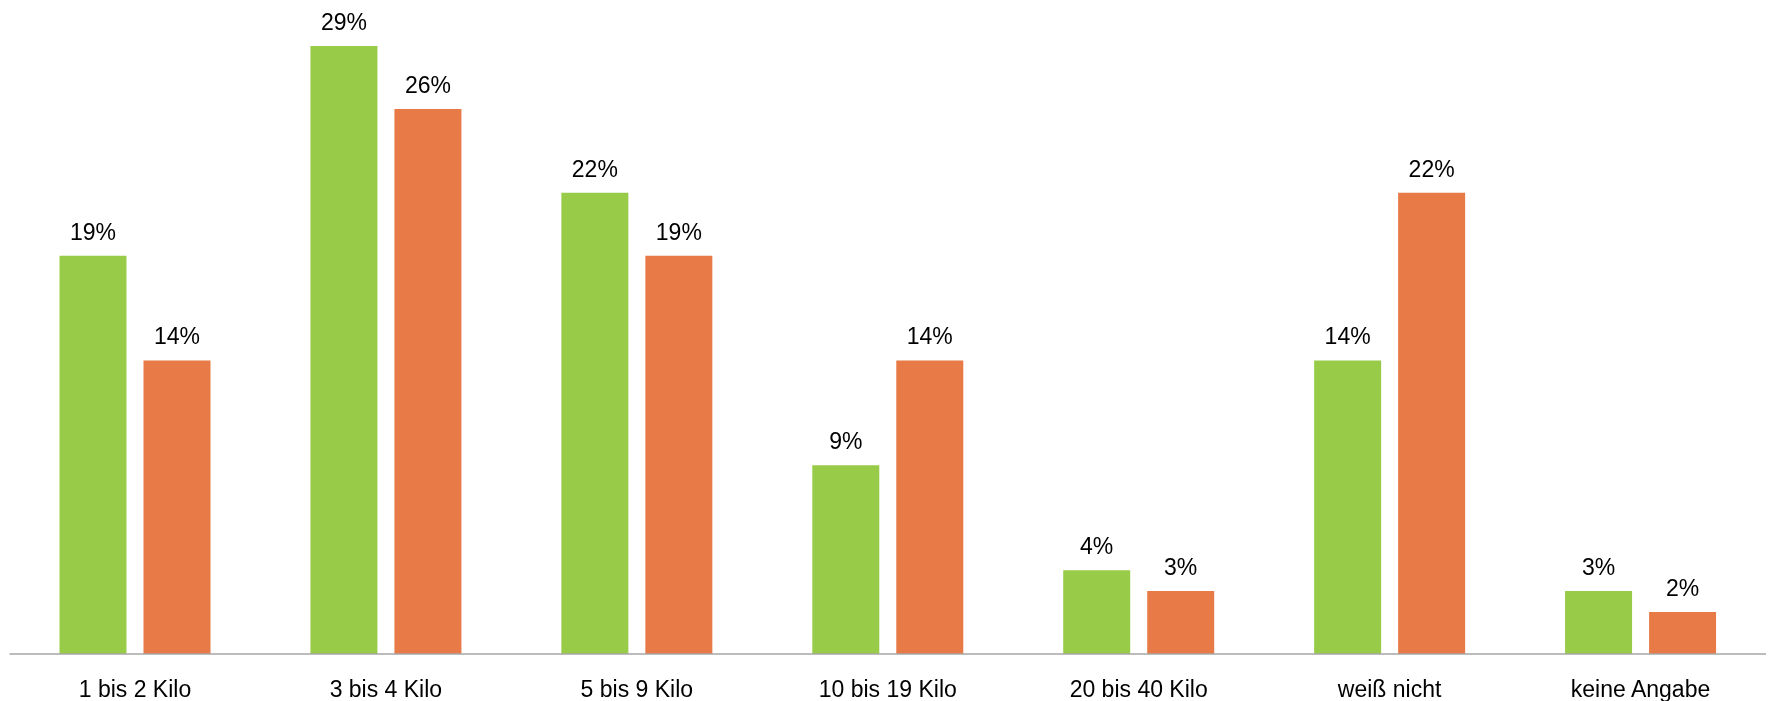 The width and height of the screenshot is (1769, 701). I want to click on x-tick-label: 5 bis 9 Kilo, so click(637, 688).